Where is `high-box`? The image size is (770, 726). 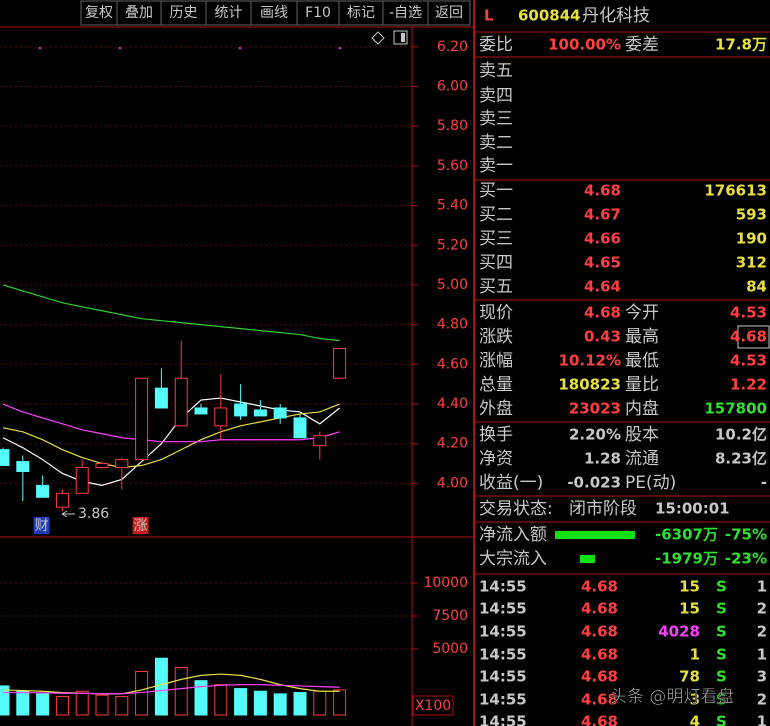
high-box is located at coordinates (753, 337).